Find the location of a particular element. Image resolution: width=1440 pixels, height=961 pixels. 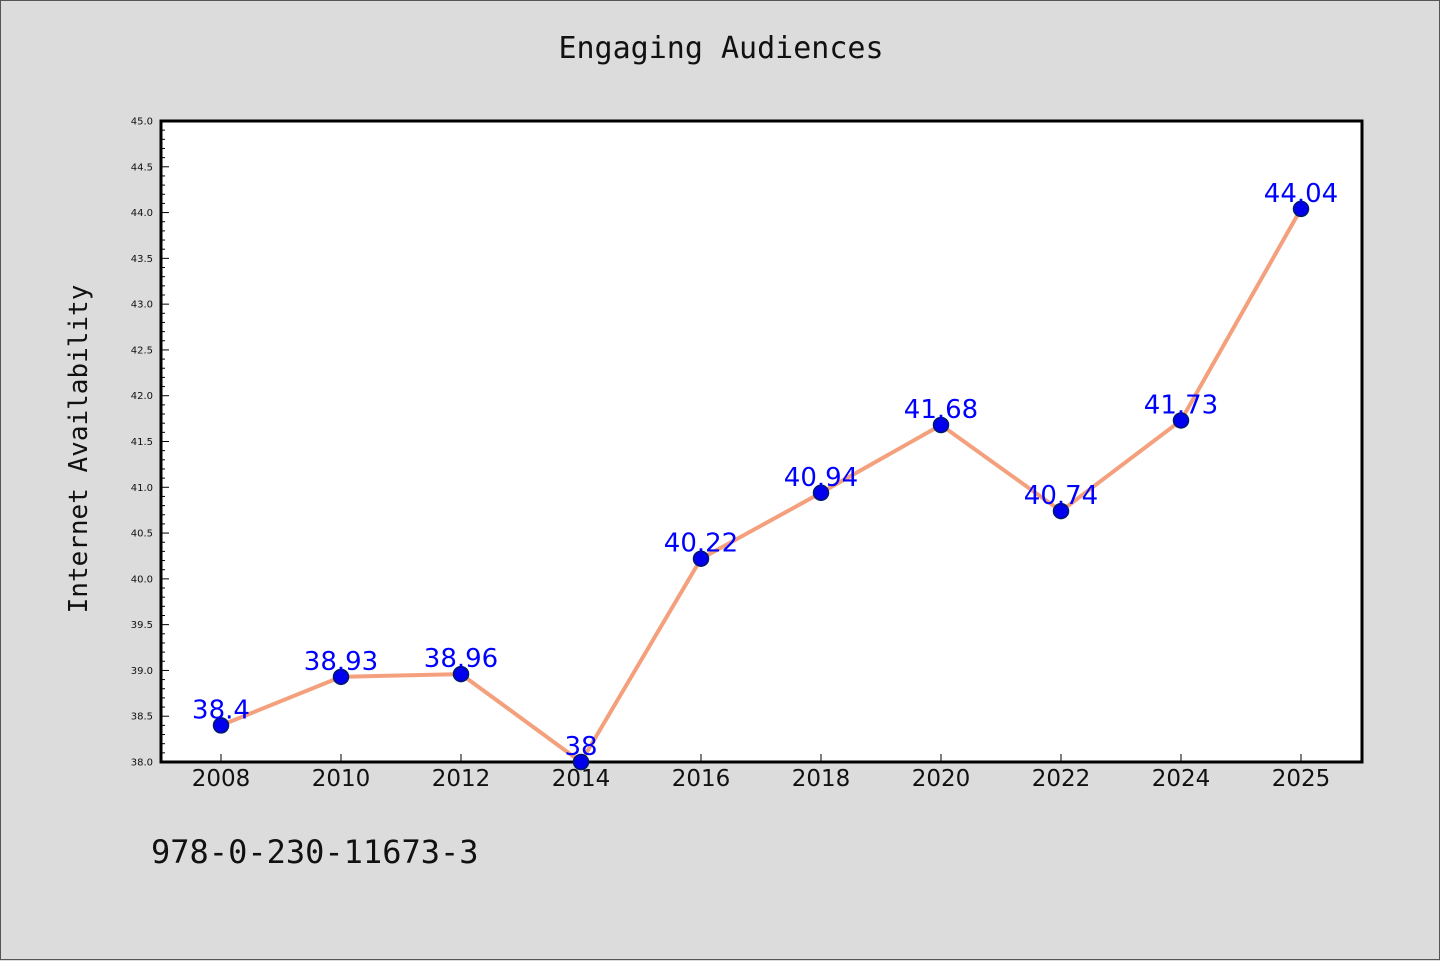

x-tick-label: 2010 is located at coordinates (341, 779).